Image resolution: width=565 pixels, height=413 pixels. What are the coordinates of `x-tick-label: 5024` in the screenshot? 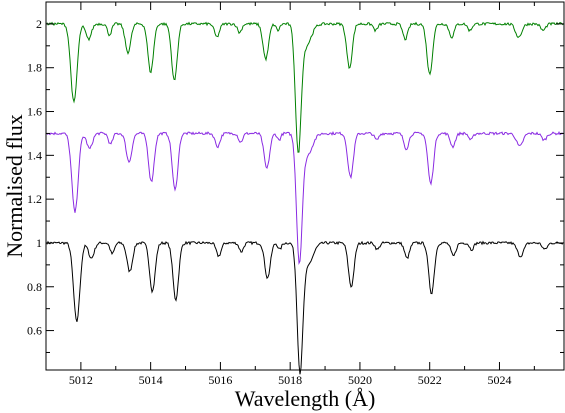 It's located at (499, 380).